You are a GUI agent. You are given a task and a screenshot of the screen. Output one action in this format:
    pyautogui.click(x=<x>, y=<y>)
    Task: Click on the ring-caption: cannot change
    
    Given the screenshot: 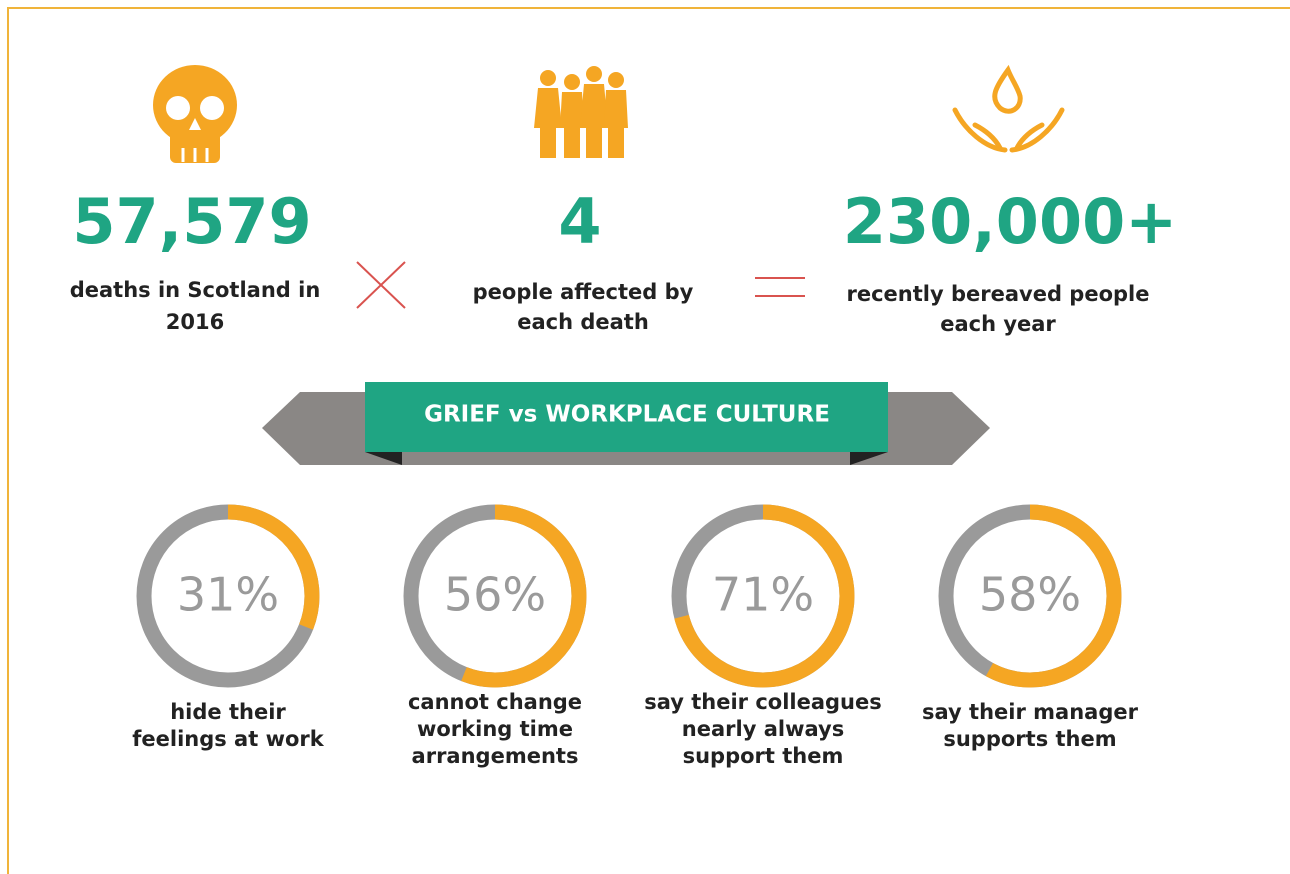 What is the action you would take?
    pyautogui.click(x=495, y=702)
    